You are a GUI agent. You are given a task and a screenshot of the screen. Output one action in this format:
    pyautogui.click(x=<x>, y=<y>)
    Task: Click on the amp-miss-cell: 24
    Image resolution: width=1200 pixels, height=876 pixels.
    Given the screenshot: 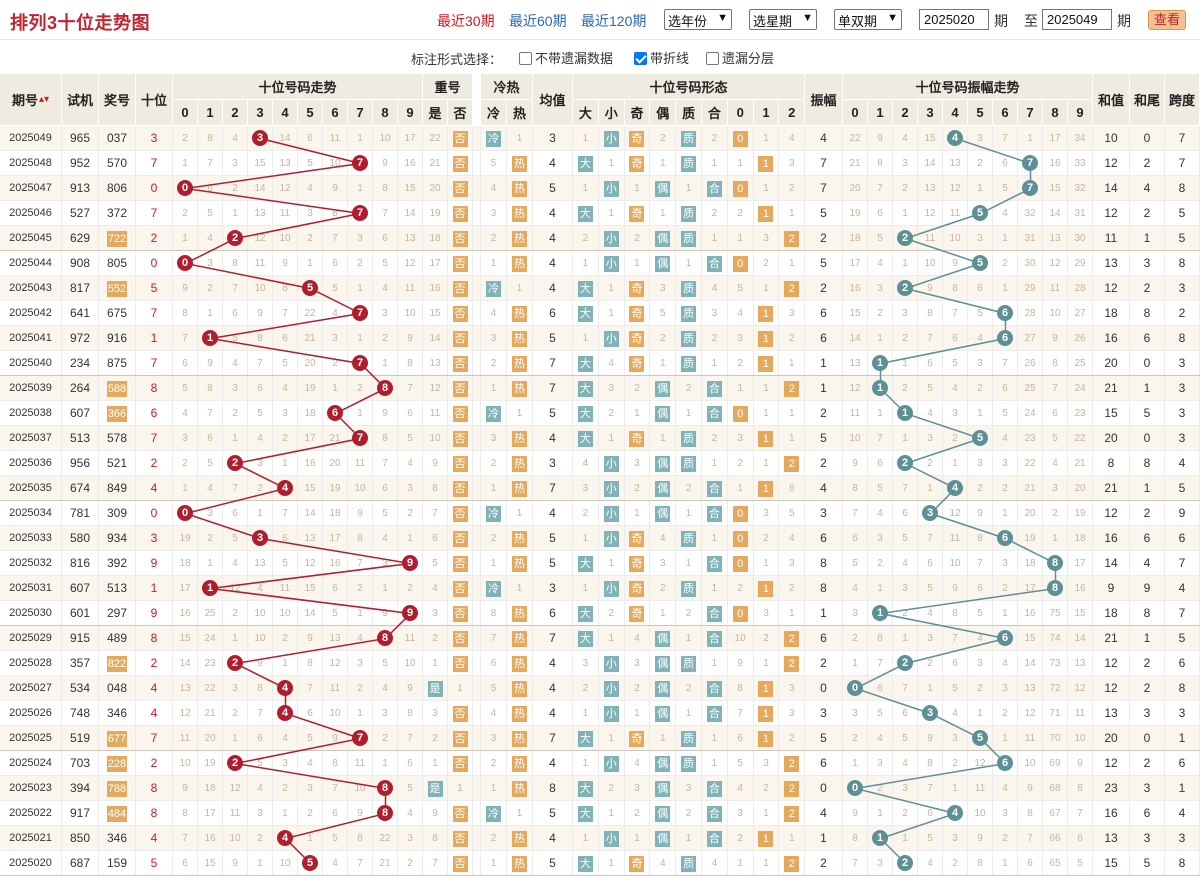 What is the action you would take?
    pyautogui.click(x=1030, y=413)
    